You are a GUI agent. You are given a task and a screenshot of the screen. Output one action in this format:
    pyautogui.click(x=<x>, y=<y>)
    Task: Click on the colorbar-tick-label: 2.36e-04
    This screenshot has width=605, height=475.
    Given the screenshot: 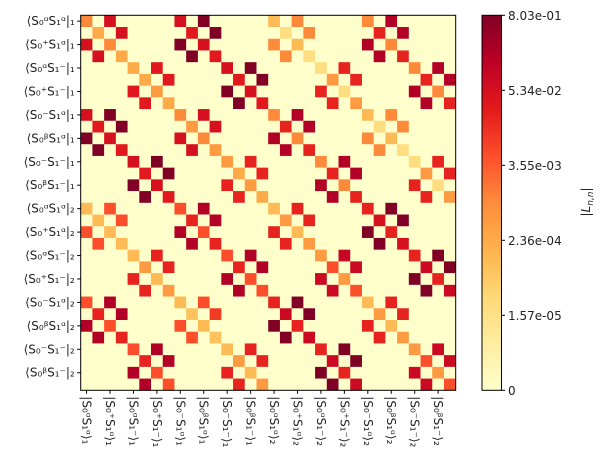 What is the action you would take?
    pyautogui.click(x=535, y=241)
    